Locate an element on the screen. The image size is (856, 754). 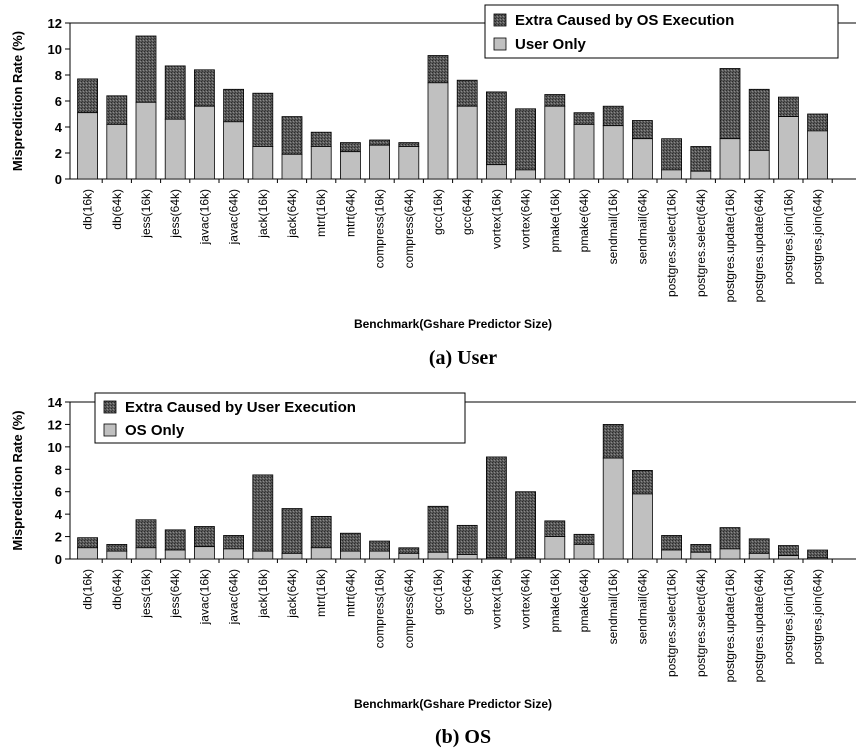
x-axis-label: Benchmark(Gshare Predictor Size) is located at coordinates (453, 324).